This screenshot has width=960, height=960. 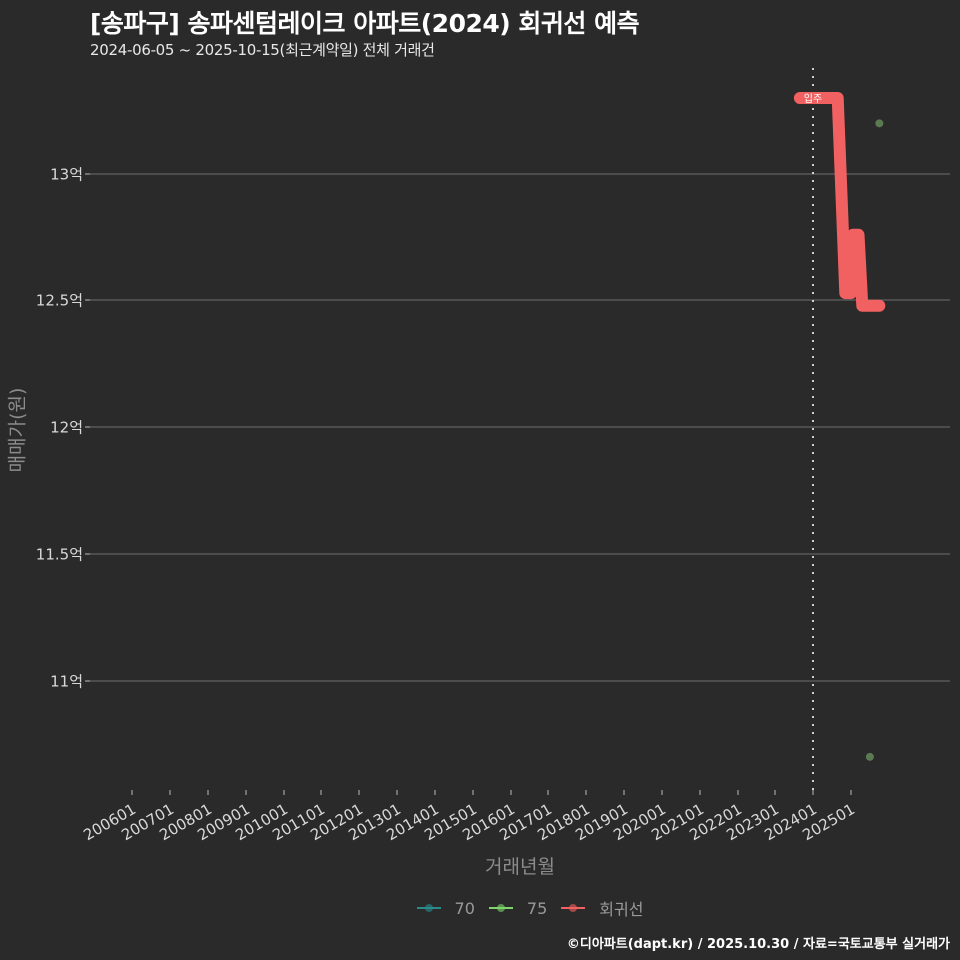 What do you see at coordinates (839, 202) in the screenshot?
I see `regression-line` at bounding box center [839, 202].